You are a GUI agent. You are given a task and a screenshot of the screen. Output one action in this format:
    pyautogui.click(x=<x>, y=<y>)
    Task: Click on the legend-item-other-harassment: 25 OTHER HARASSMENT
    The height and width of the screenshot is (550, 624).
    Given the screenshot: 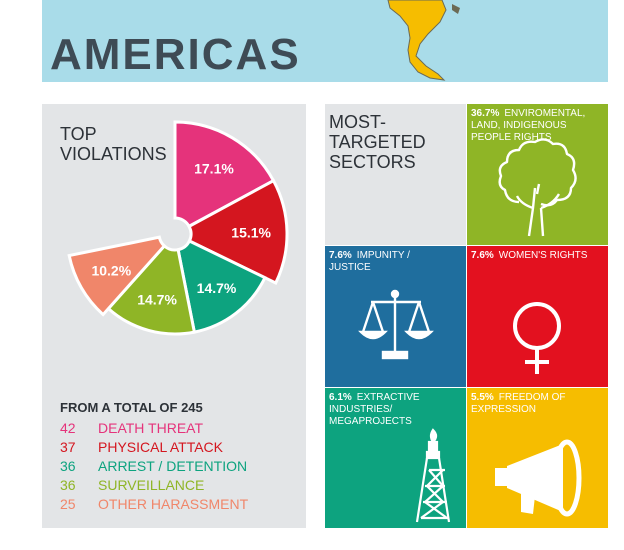 What is the action you would take?
    pyautogui.click(x=154, y=504)
    